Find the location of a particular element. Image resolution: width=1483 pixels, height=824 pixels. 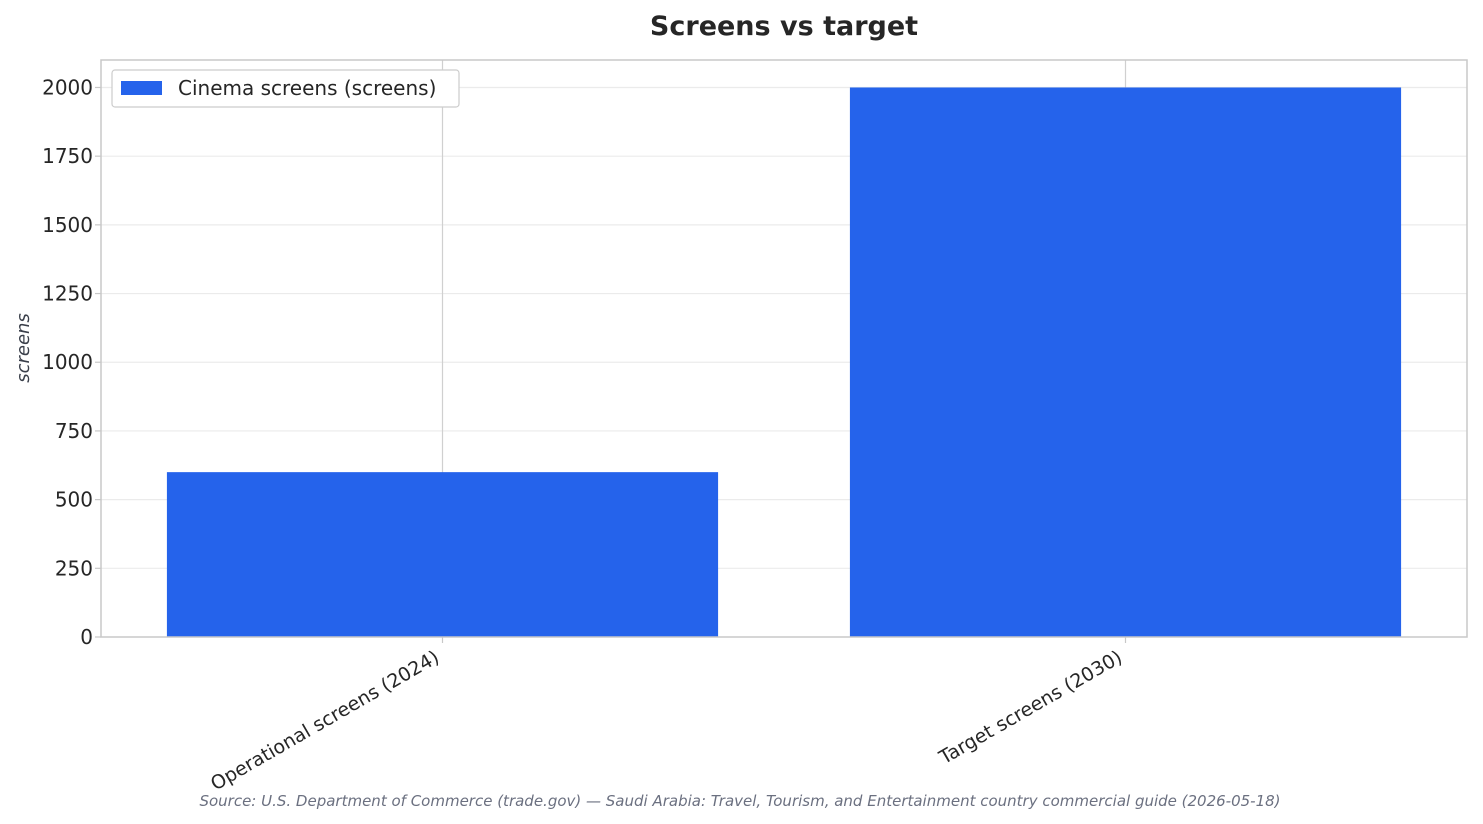

legend-swatch is located at coordinates (141, 88).